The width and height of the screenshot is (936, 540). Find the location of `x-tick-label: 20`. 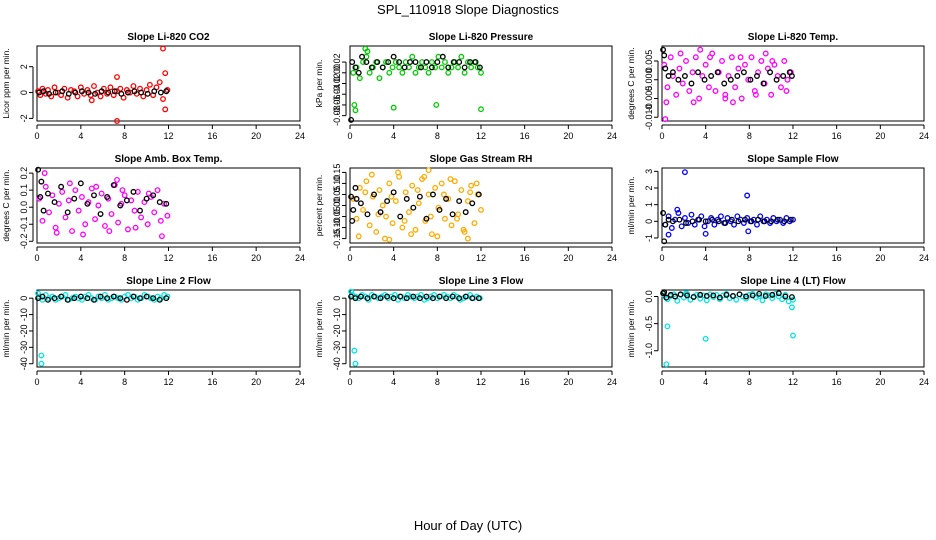

x-tick-label: 20 is located at coordinates (256, 258).